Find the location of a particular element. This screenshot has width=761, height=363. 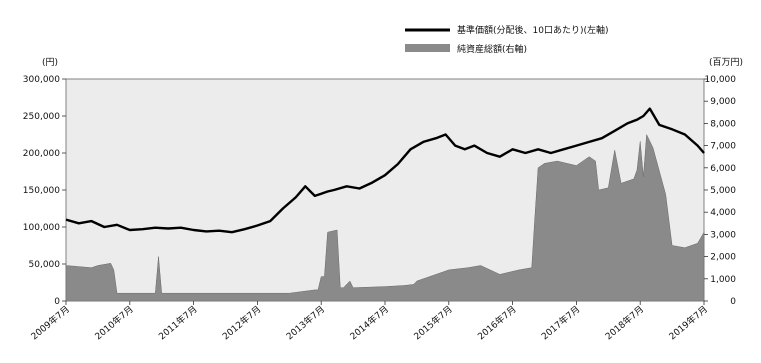

left-tick-label: 150,000 is located at coordinates (41, 191).